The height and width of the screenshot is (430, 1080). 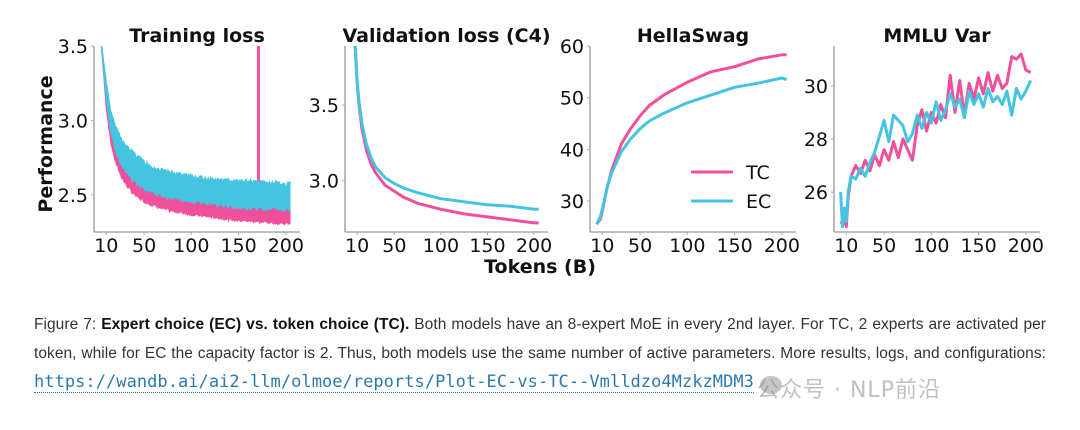 What do you see at coordinates (758, 202) in the screenshot?
I see `legend-label-ec: EC` at bounding box center [758, 202].